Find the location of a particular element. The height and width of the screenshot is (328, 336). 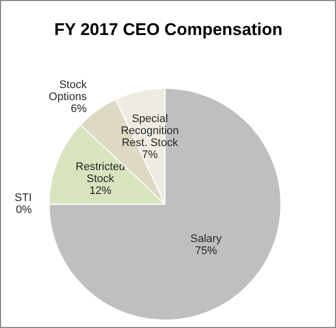

slice-label: Salary is located at coordinates (206, 238).